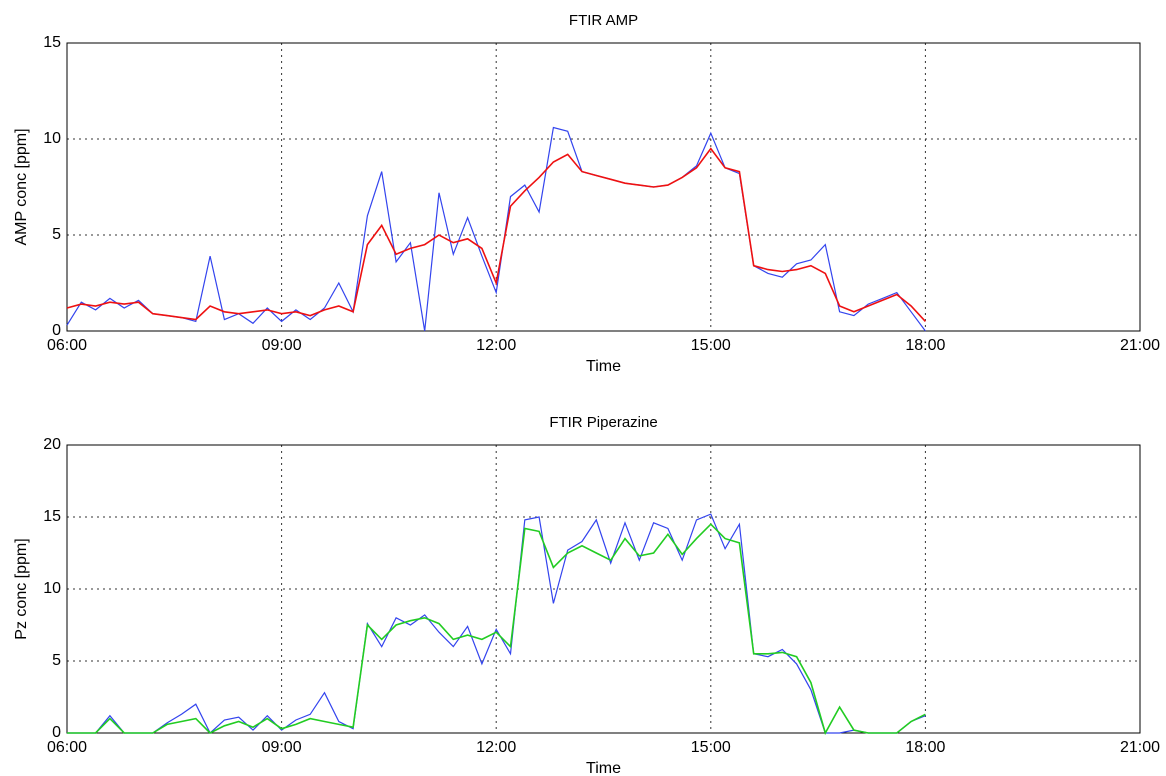  Describe the element at coordinates (603, 20) in the screenshot. I see `chart-title: FTIR AMP` at that location.